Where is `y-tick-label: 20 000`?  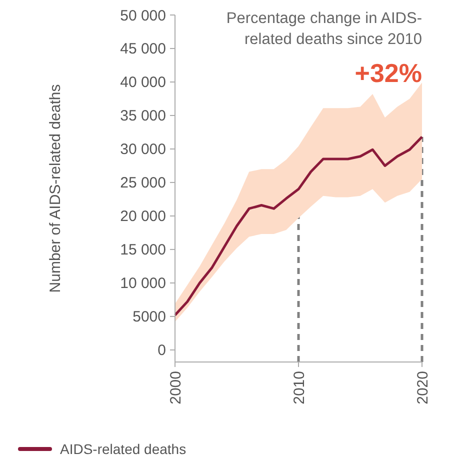 y-tick-label: 20 000 is located at coordinates (143, 217).